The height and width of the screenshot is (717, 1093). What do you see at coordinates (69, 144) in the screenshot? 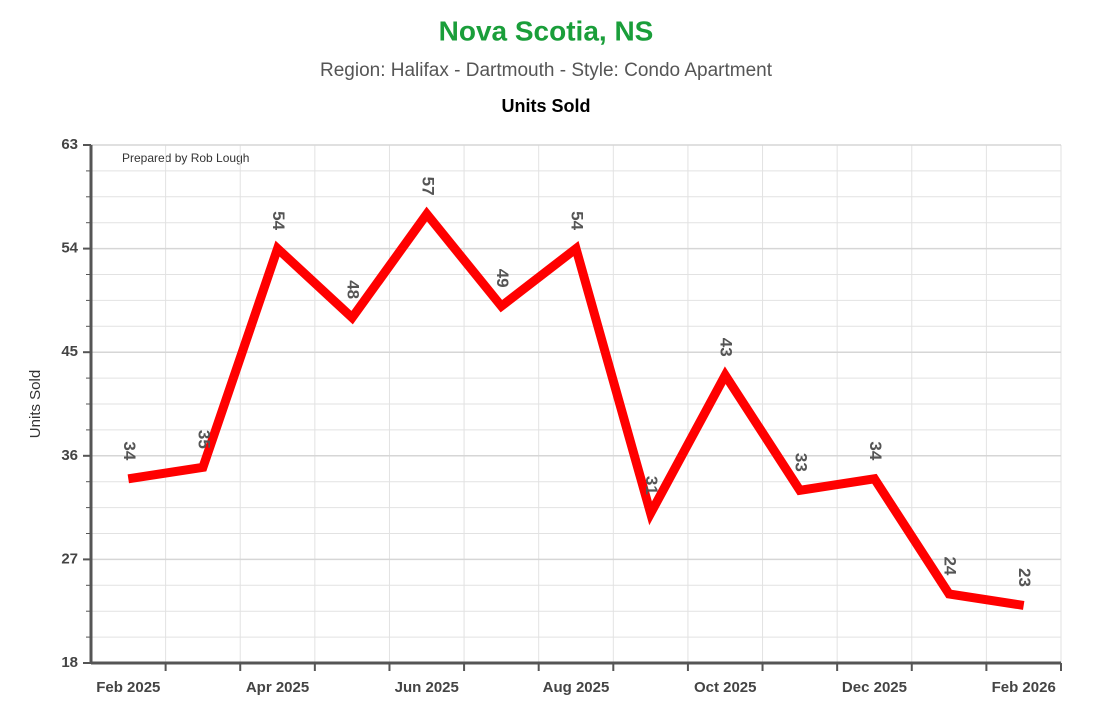
I see `y-tick-label: 63` at bounding box center [69, 144].